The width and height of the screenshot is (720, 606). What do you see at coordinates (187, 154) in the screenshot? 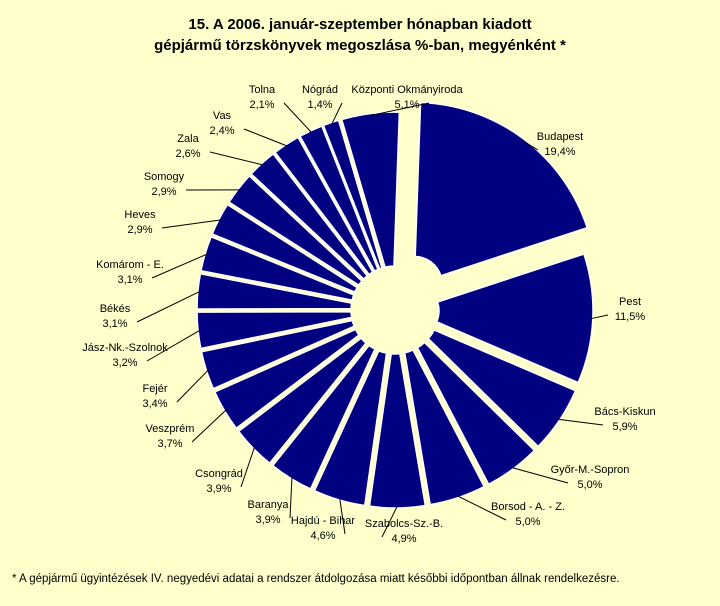
I see `slice-value-label: 2,6%` at bounding box center [187, 154].